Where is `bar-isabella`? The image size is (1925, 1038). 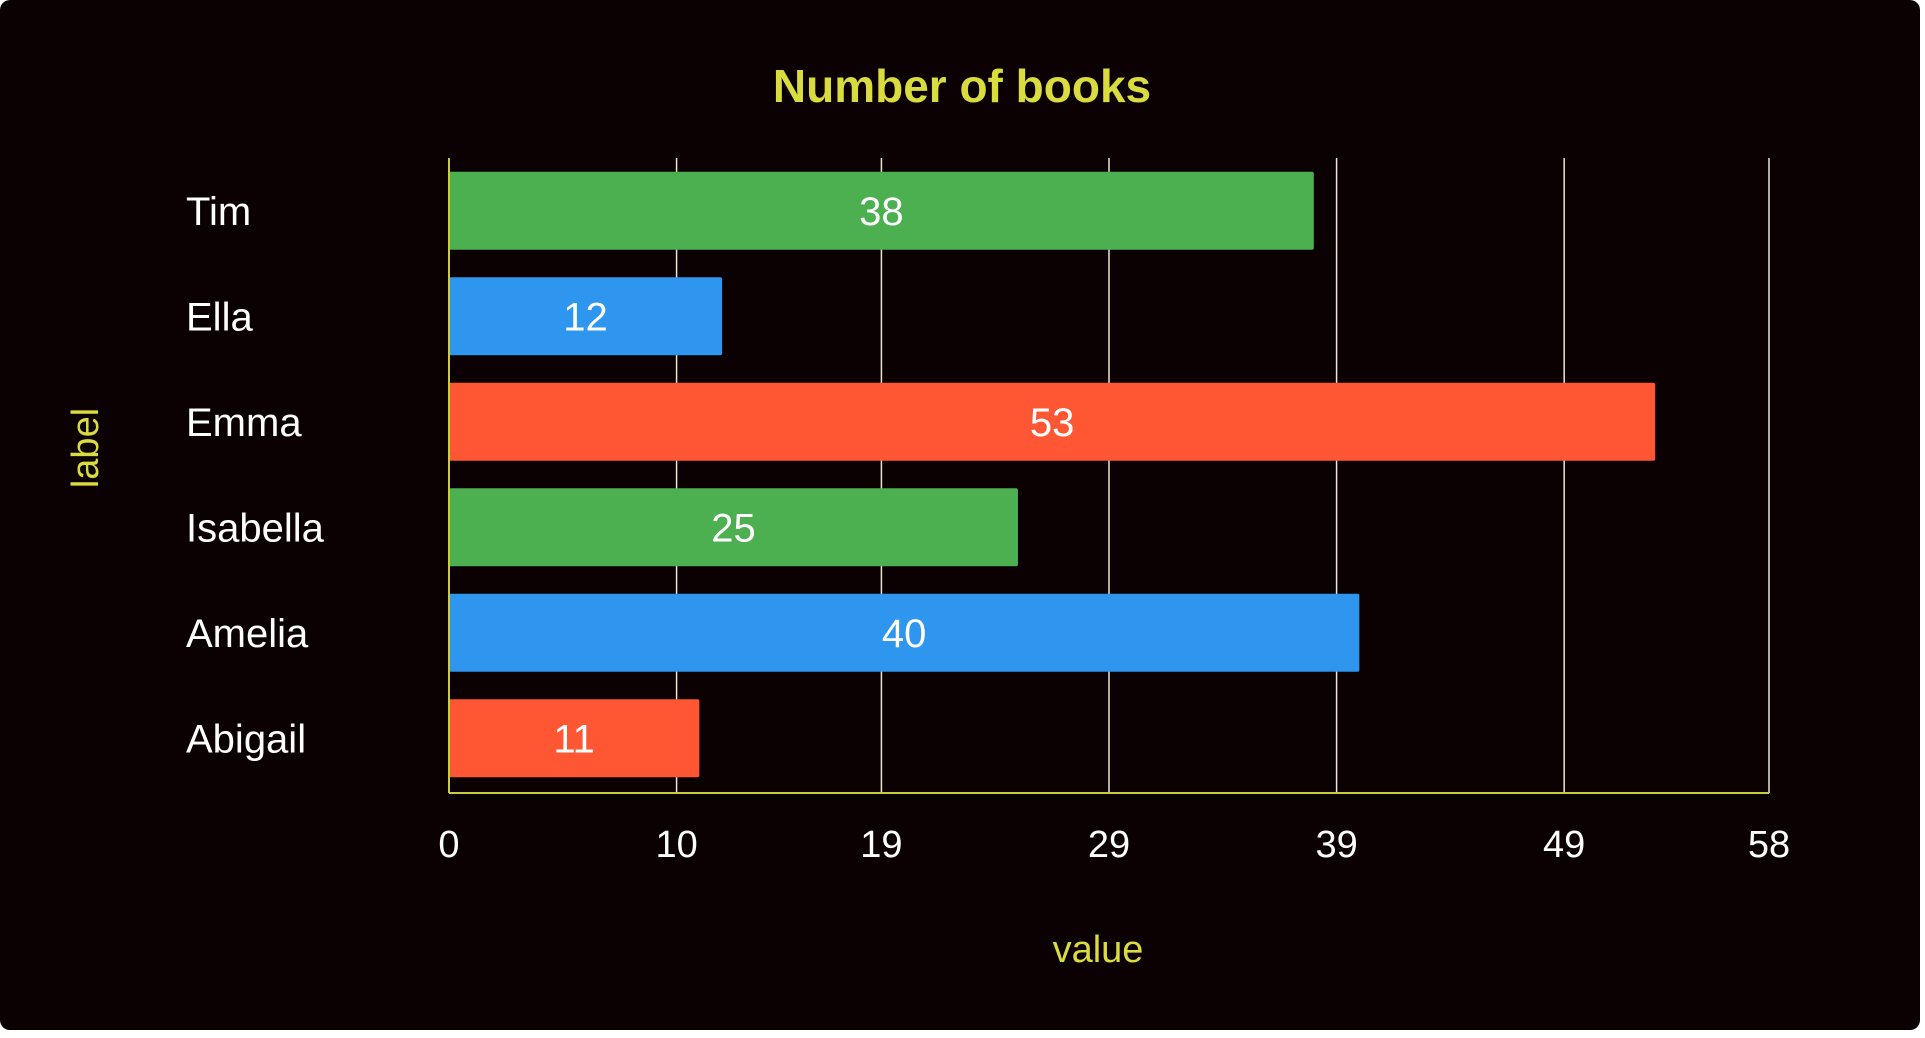 bar-isabella is located at coordinates (733, 527).